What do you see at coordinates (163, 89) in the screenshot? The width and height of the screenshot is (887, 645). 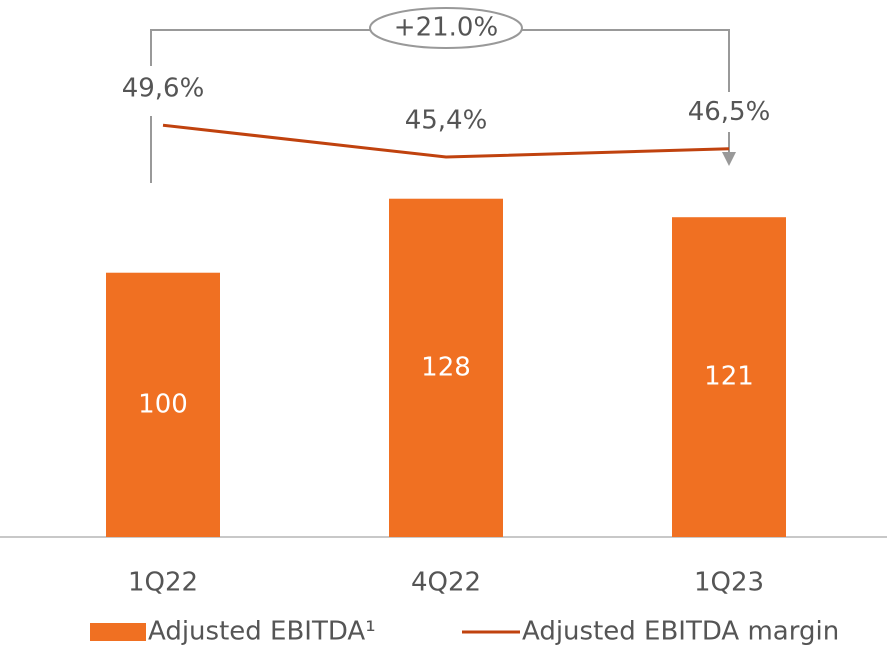 I see `data-label: 49,6%` at bounding box center [163, 89].